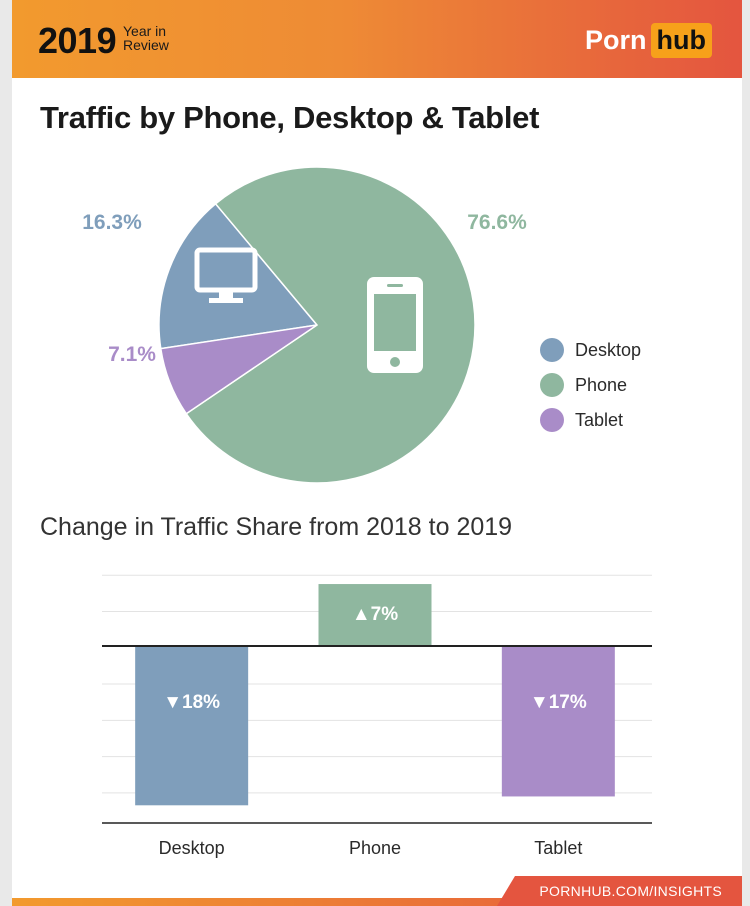 Image resolution: width=750 pixels, height=906 pixels. Describe the element at coordinates (681, 40) in the screenshot. I see `logo-text-badge: hub` at that location.